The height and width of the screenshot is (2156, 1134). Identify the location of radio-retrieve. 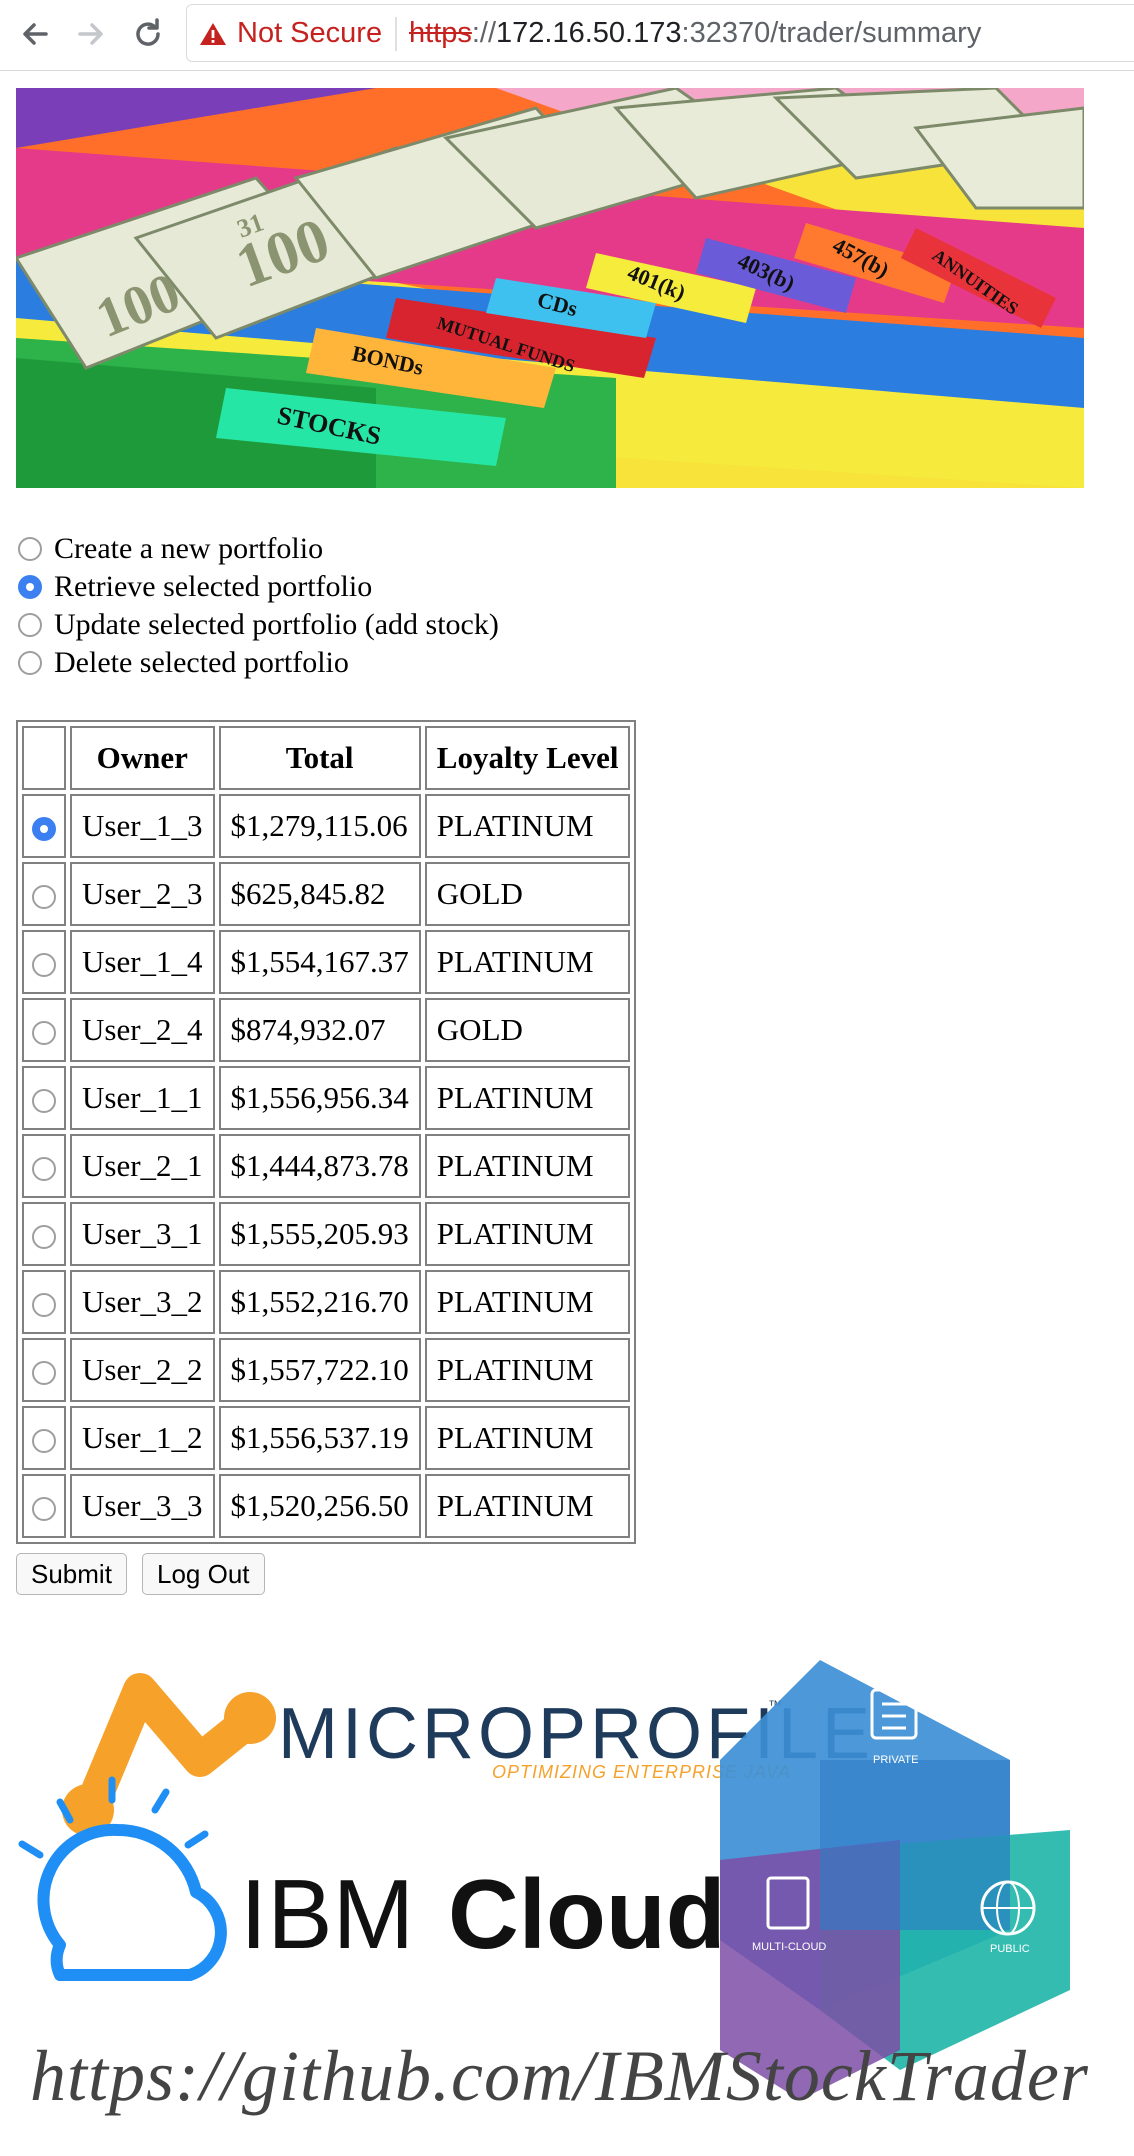
(30, 587).